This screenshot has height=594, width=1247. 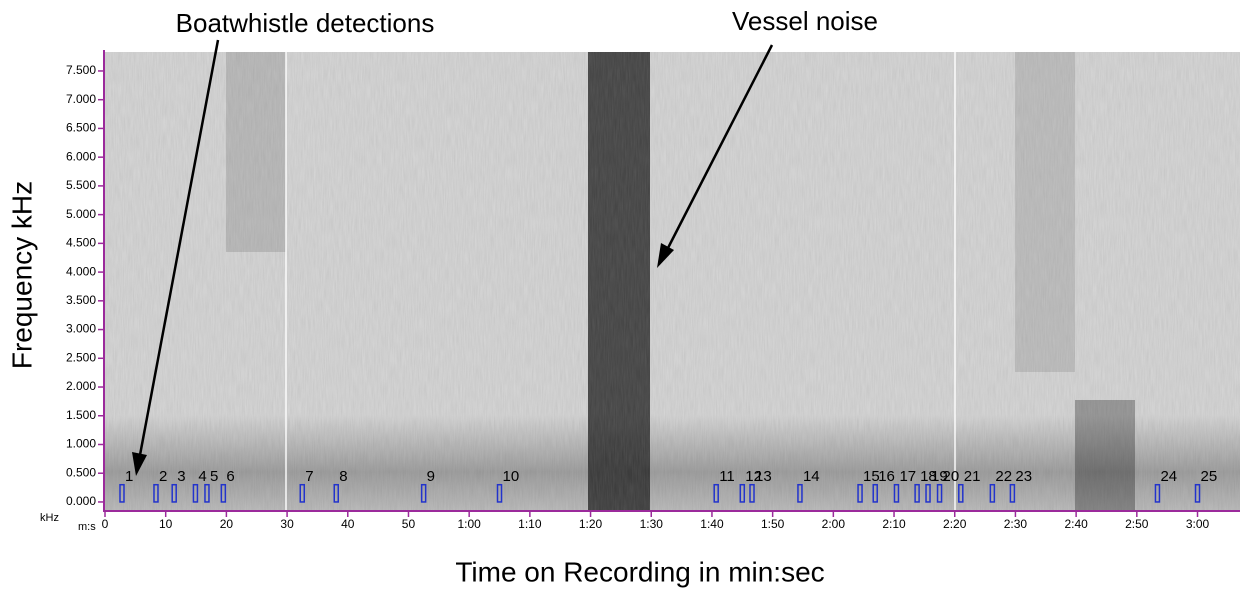 I want to click on x-tick-label: 2:10, so click(x=894, y=524).